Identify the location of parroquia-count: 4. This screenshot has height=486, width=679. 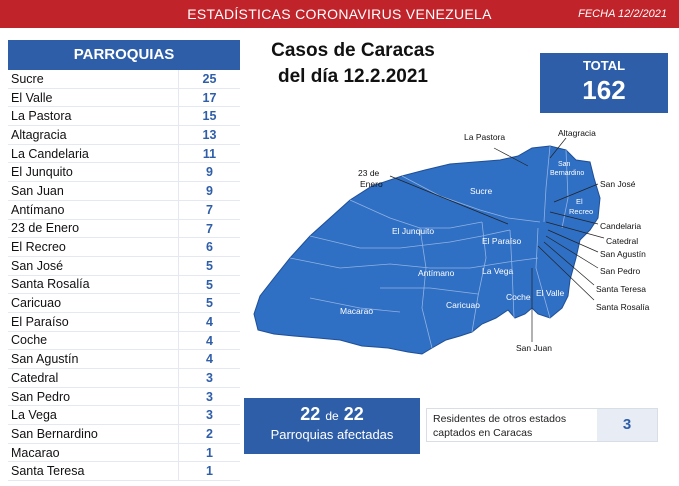
(209, 359).